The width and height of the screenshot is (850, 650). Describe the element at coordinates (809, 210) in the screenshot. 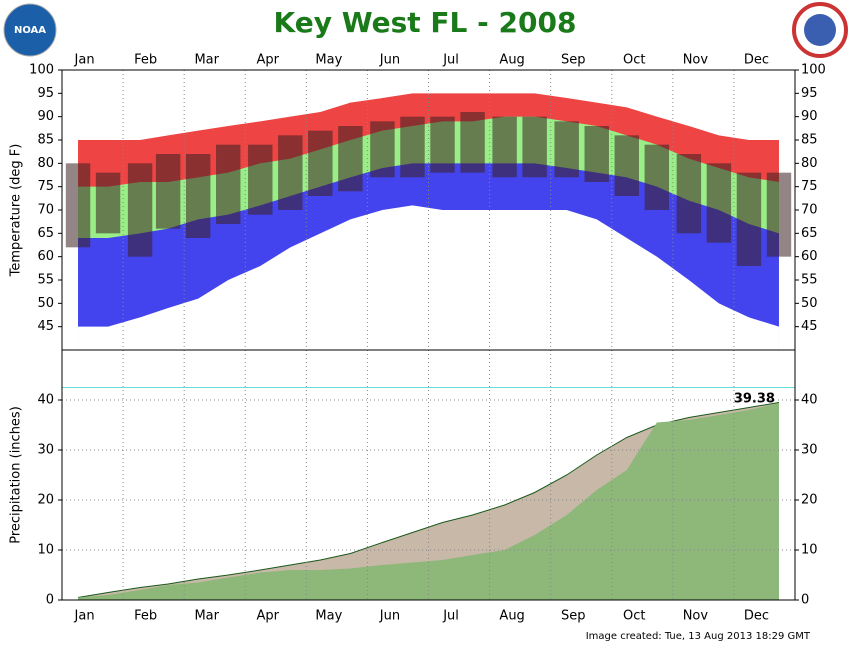

I see `y2-tick-label: 70` at that location.